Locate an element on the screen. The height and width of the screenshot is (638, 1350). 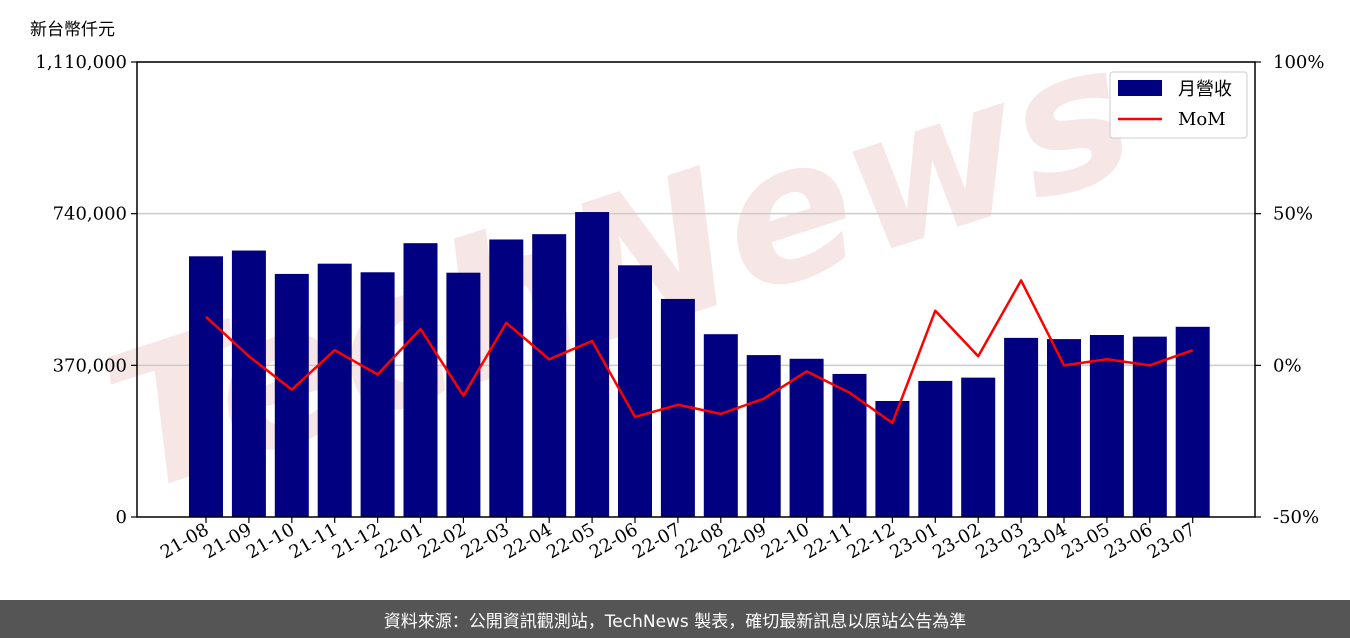
left-tick-label: 740,000 is located at coordinates (90, 214).